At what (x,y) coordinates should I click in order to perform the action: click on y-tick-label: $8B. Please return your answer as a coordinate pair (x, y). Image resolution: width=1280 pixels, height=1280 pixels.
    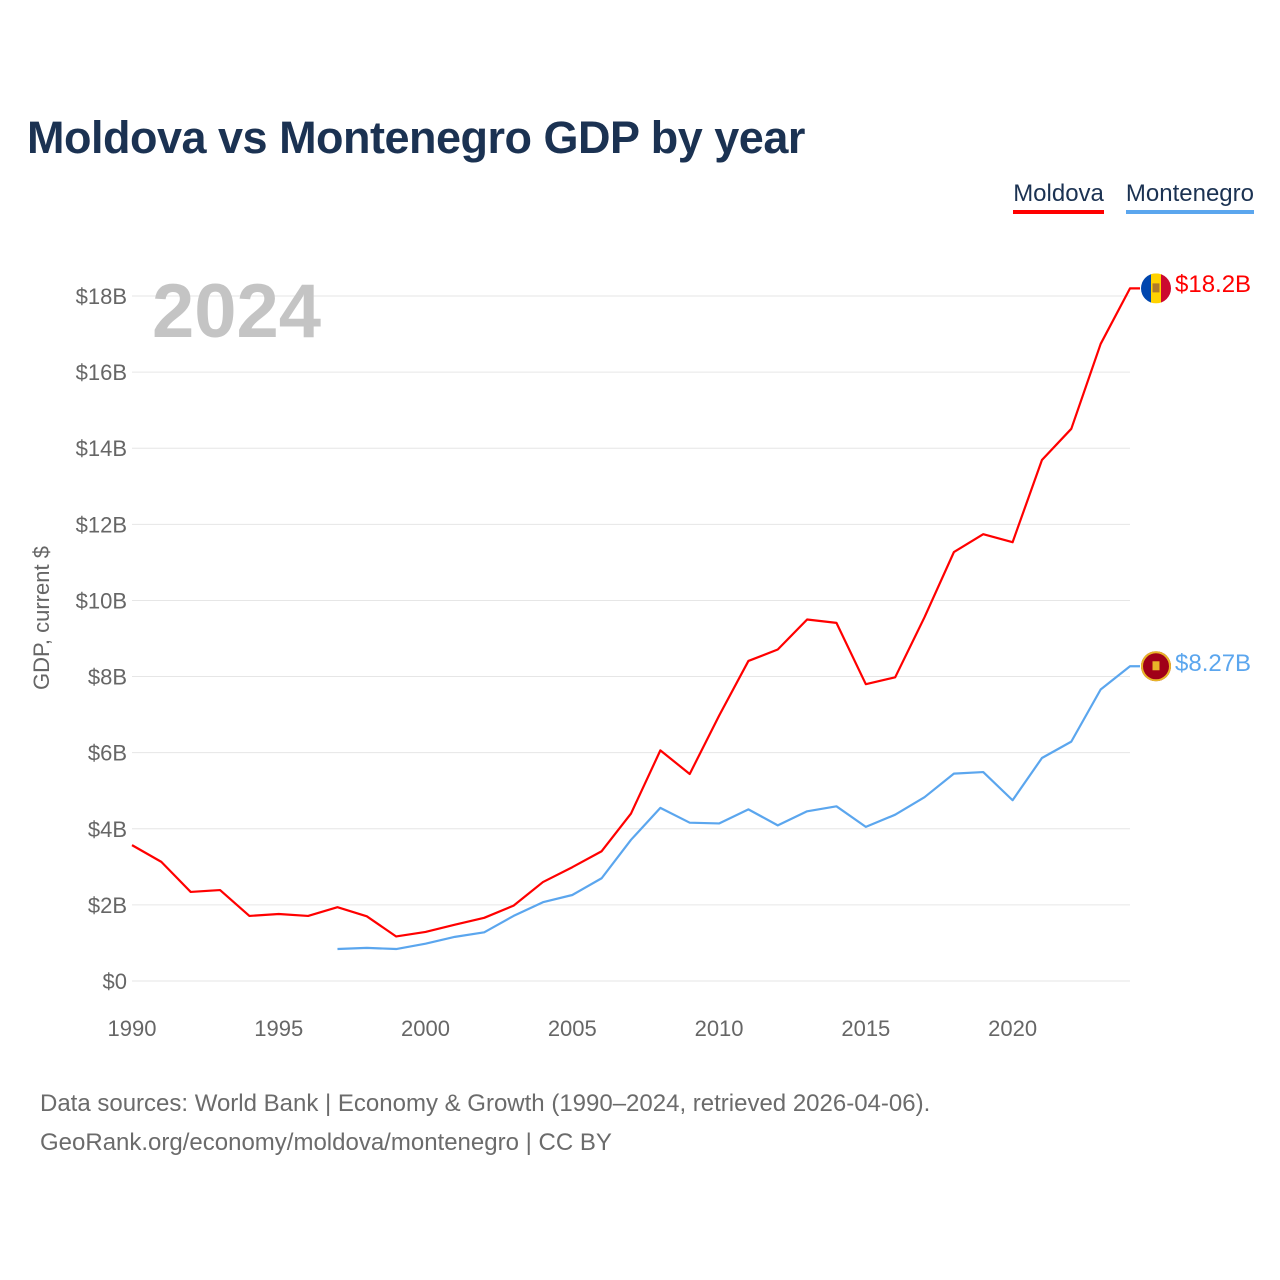
    Looking at the image, I should click on (107, 677).